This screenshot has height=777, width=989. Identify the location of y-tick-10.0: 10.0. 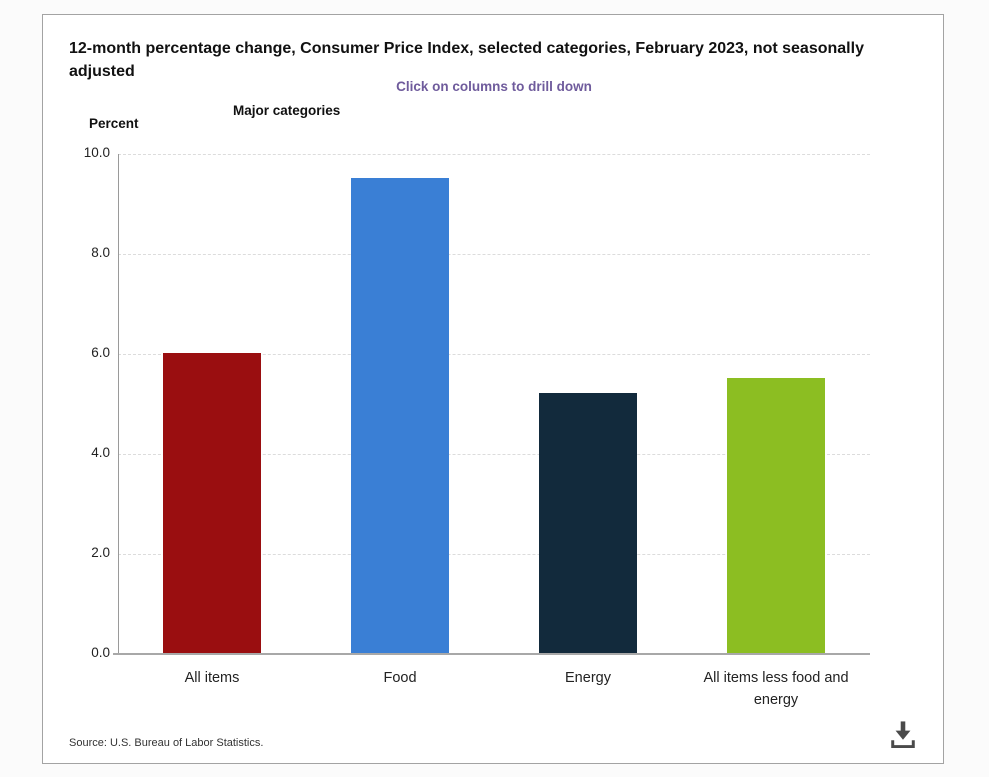
(96, 152).